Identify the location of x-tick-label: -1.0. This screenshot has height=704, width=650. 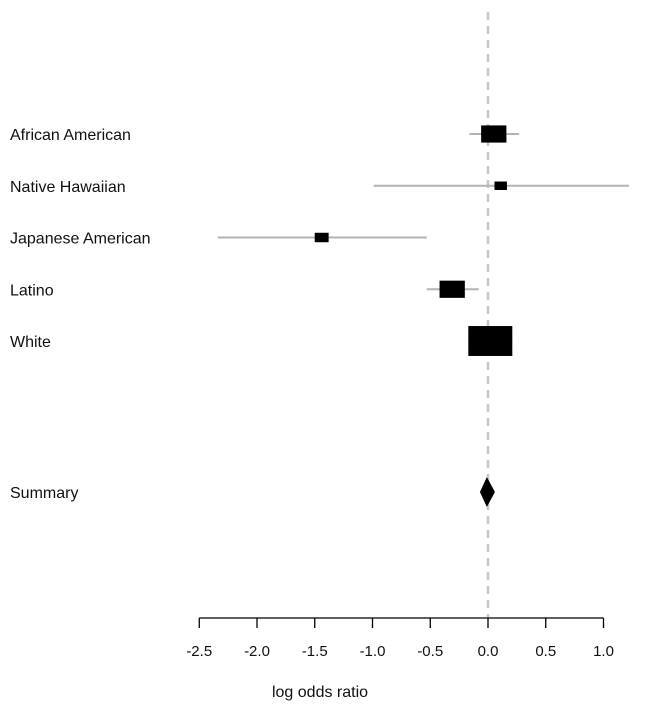
(373, 651).